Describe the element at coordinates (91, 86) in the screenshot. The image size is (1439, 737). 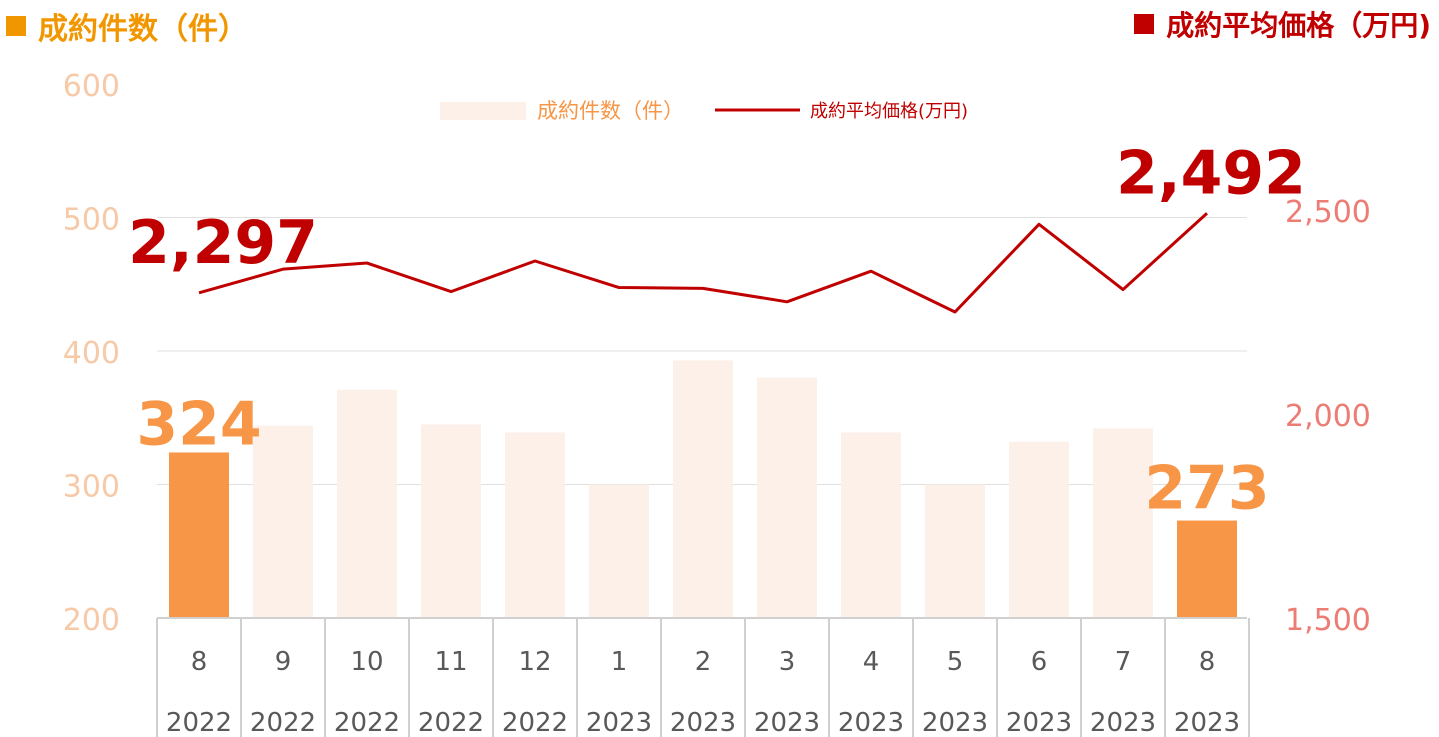
I see `left-tick-label: 600` at that location.